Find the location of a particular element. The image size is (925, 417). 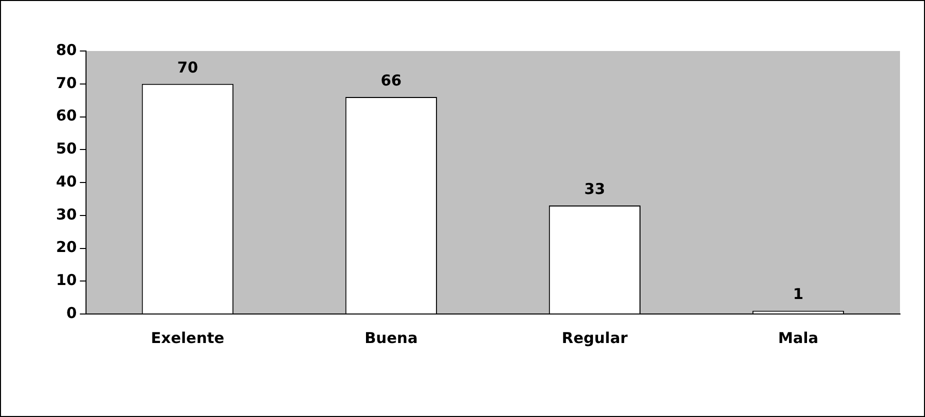

x-tick-label: Buena is located at coordinates (391, 337).